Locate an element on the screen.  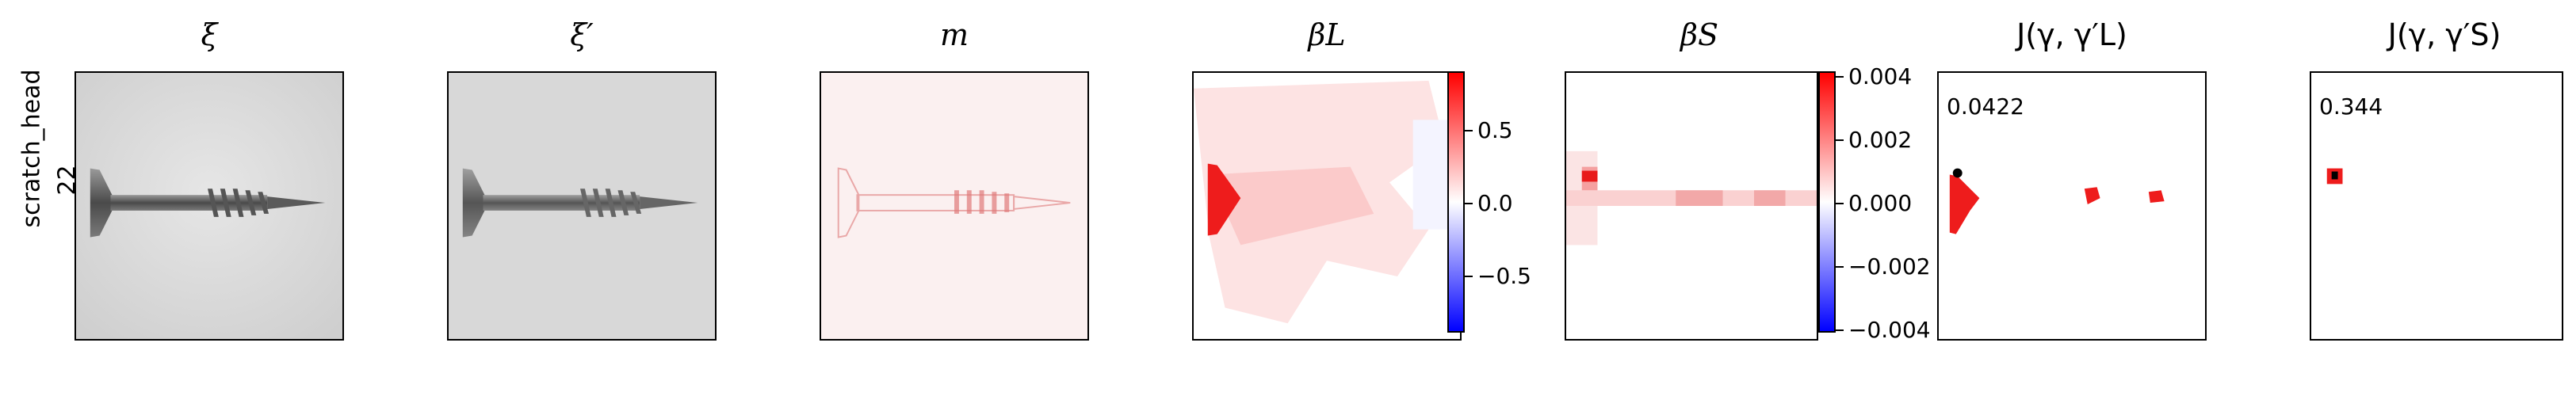
colorbar-beta-L is located at coordinates (1456, 202).